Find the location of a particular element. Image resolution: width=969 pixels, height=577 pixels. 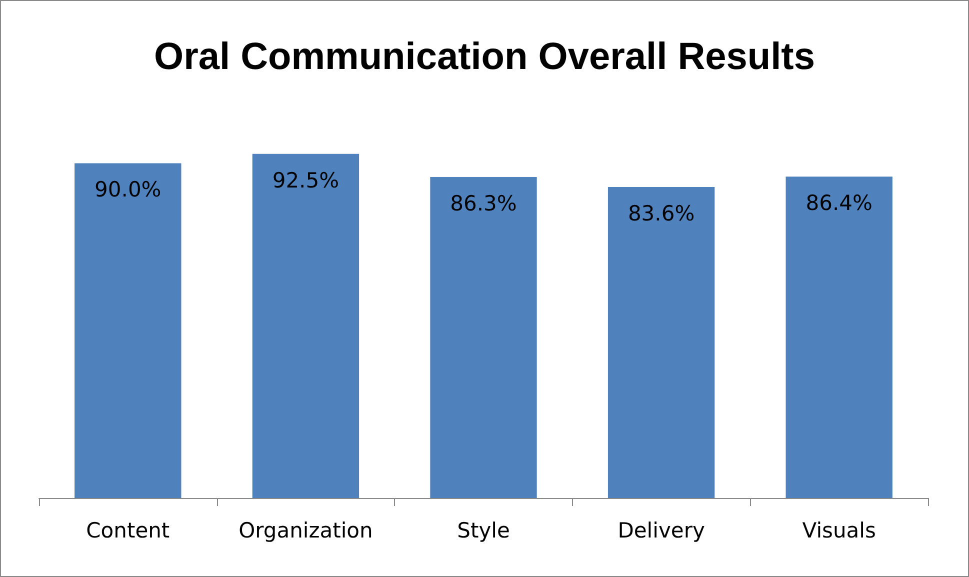

x-tick-label: Content is located at coordinates (128, 530).